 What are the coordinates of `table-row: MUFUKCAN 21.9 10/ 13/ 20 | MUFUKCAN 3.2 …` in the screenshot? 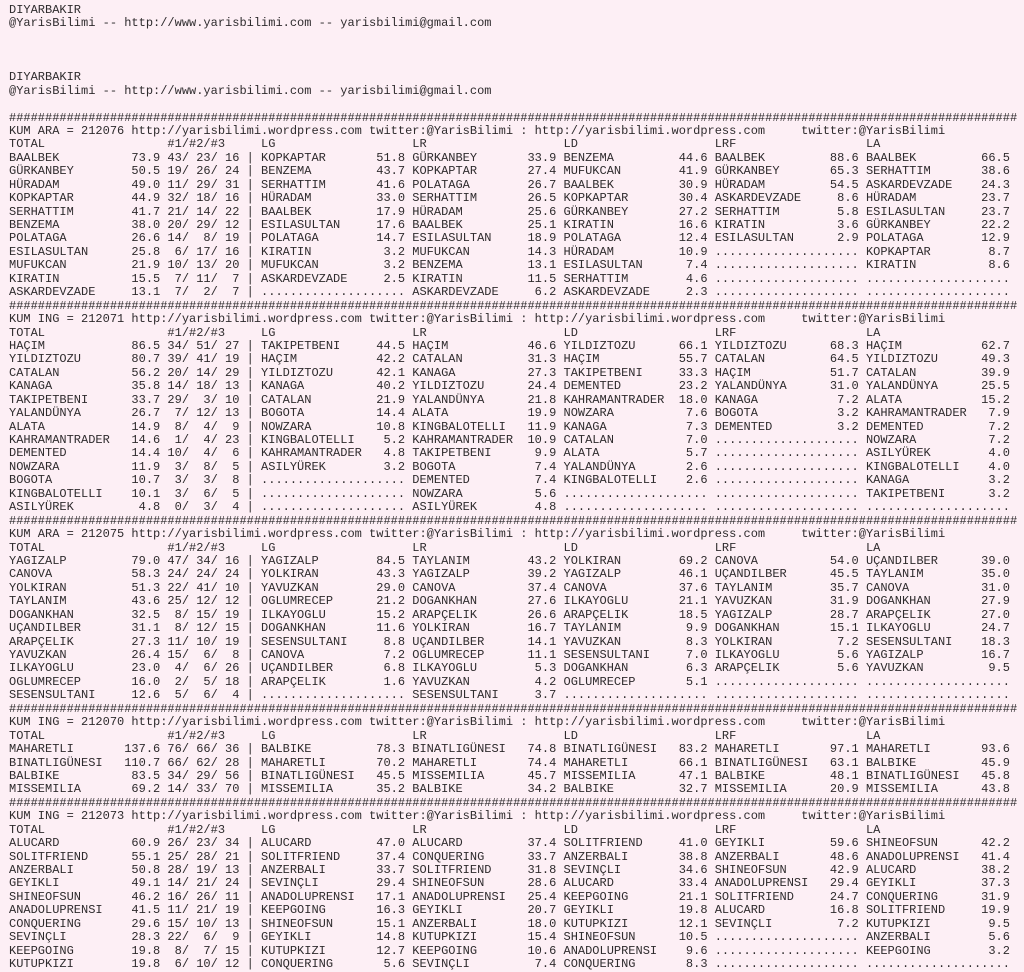 It's located at (509, 265).